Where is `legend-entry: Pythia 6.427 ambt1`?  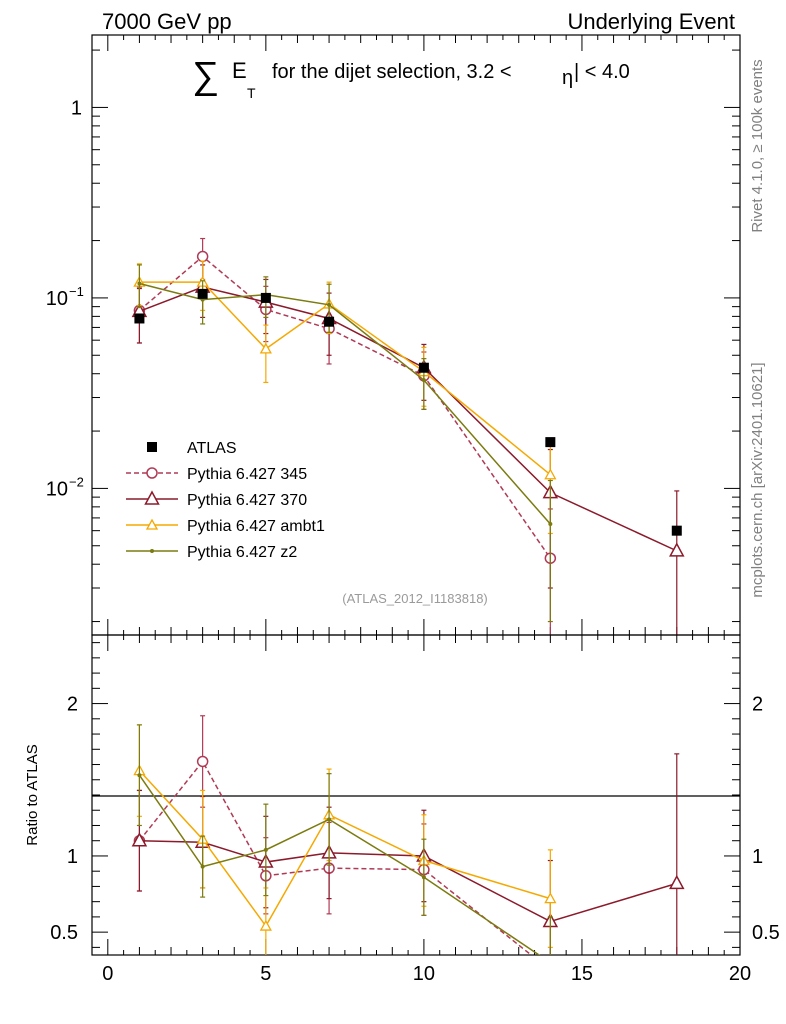 legend-entry: Pythia 6.427 ambt1 is located at coordinates (225, 526).